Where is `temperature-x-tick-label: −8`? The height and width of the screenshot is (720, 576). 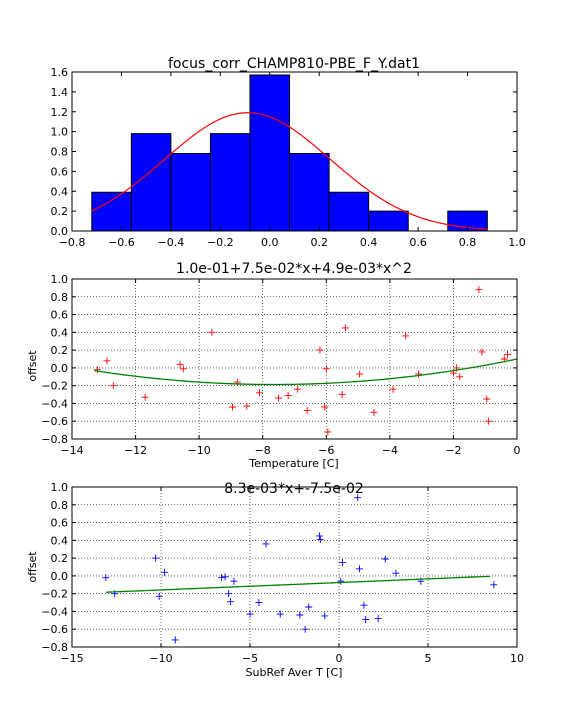
temperature-x-tick-label: −8 is located at coordinates (263, 450).